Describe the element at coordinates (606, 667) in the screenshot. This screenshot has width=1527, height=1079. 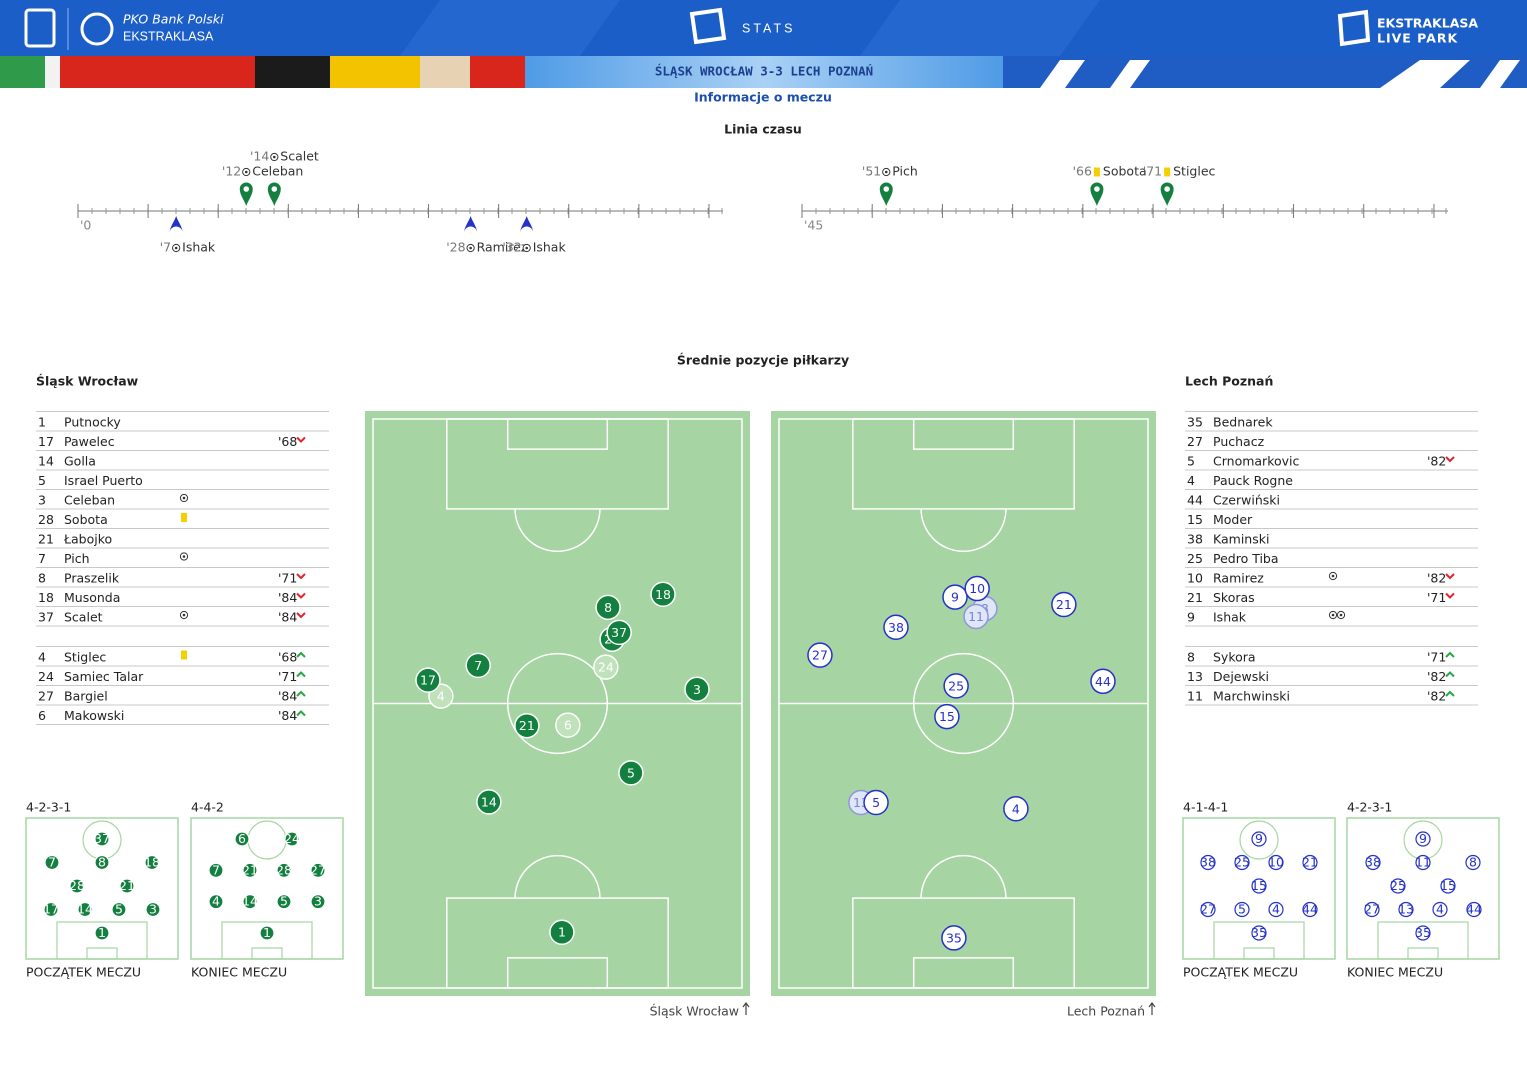
I see `player-marker-number: 24` at that location.